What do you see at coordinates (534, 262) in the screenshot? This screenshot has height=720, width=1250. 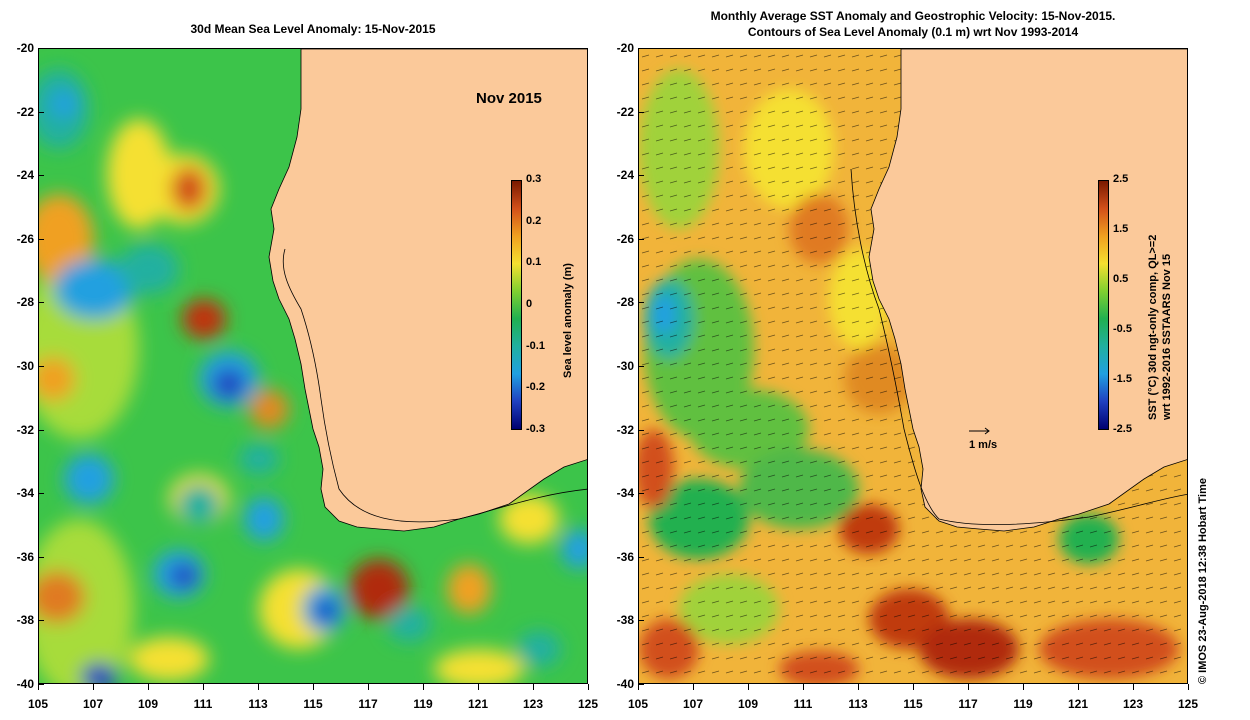 I see `sla-colorbar-tick-label: 0.1` at bounding box center [534, 262].